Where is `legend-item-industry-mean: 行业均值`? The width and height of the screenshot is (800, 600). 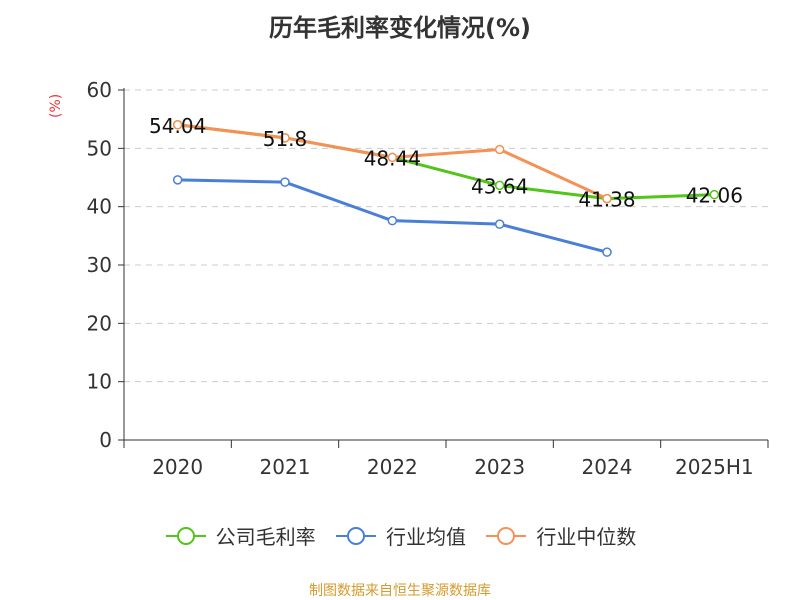 legend-item-industry-mean: 行业均值 is located at coordinates (400, 535).